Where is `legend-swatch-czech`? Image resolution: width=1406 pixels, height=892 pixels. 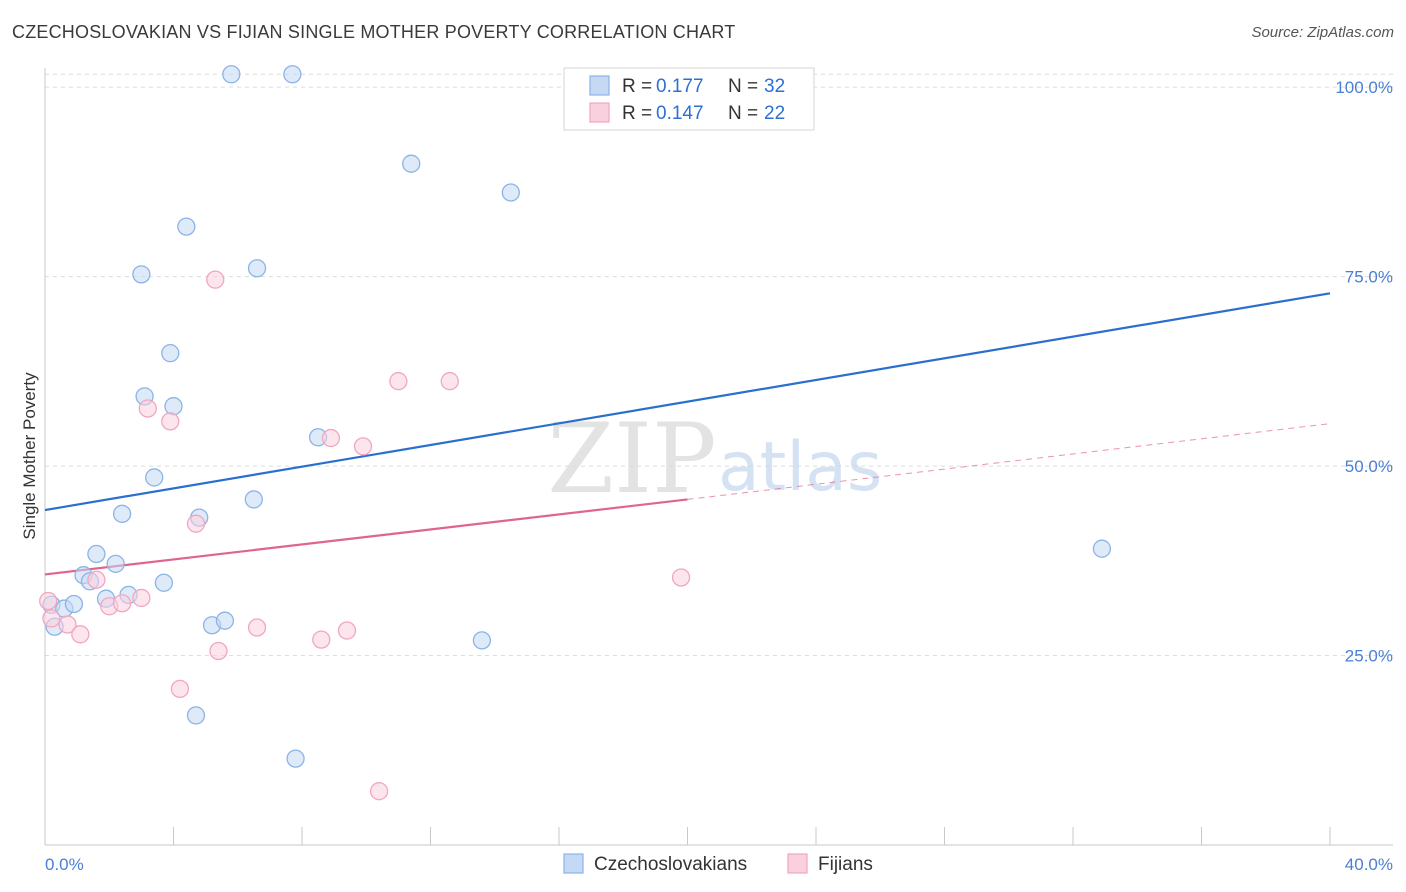
legend-swatch-czech is located at coordinates (599, 85).